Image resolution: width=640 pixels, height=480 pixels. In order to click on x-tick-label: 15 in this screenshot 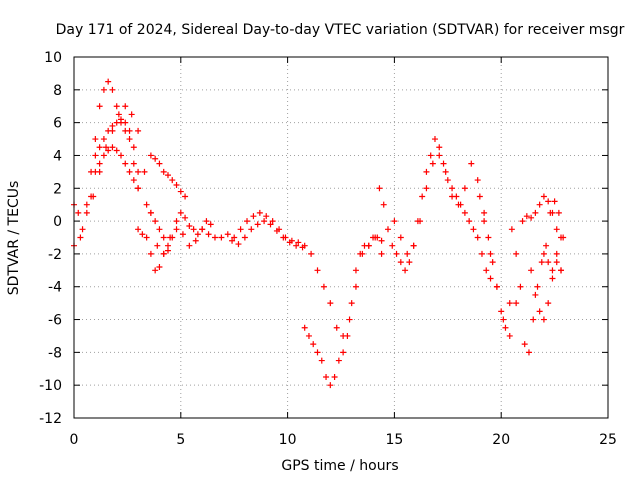, I will do `click(394, 440)`.